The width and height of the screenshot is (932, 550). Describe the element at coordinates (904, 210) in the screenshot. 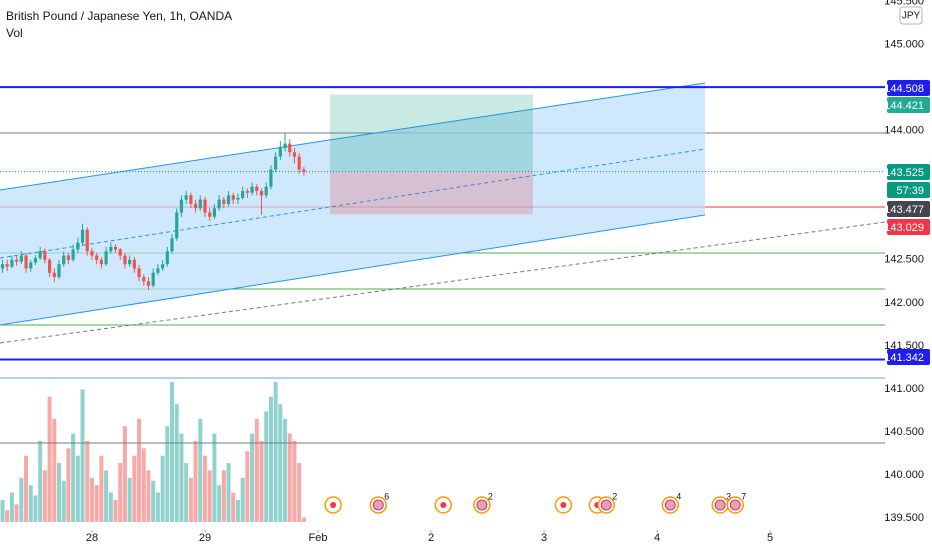

I see `price-tag-label: 143.477` at that location.